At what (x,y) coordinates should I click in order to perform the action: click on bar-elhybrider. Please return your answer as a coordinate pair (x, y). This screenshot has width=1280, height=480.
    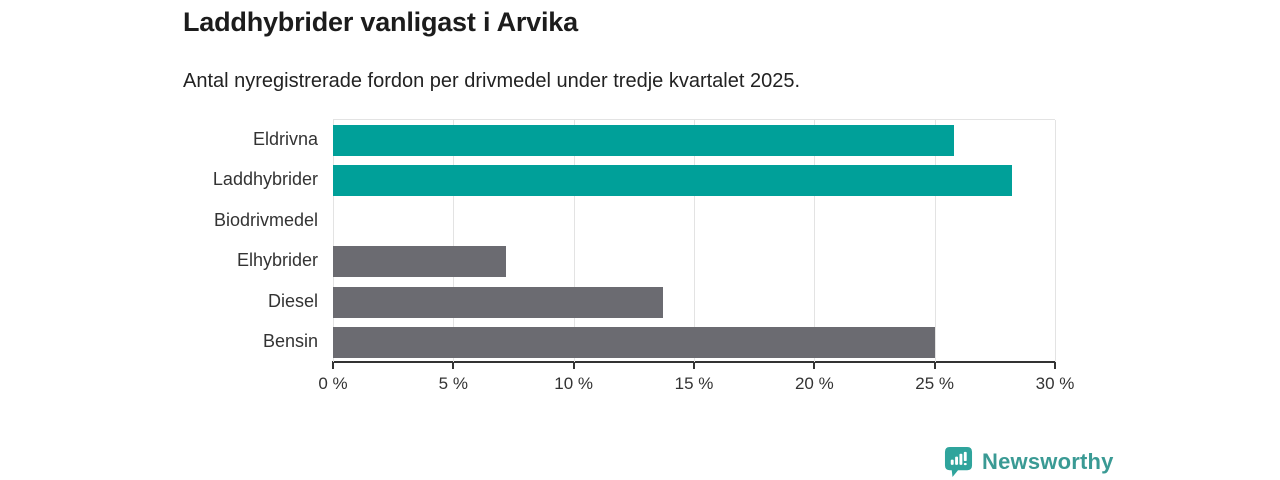
    Looking at the image, I should click on (420, 262).